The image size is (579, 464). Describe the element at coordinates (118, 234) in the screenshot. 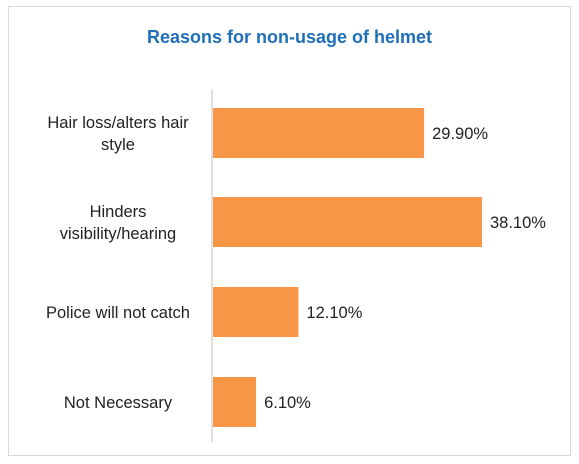

I see `category-label-1-line-1: visibility/hearing` at that location.